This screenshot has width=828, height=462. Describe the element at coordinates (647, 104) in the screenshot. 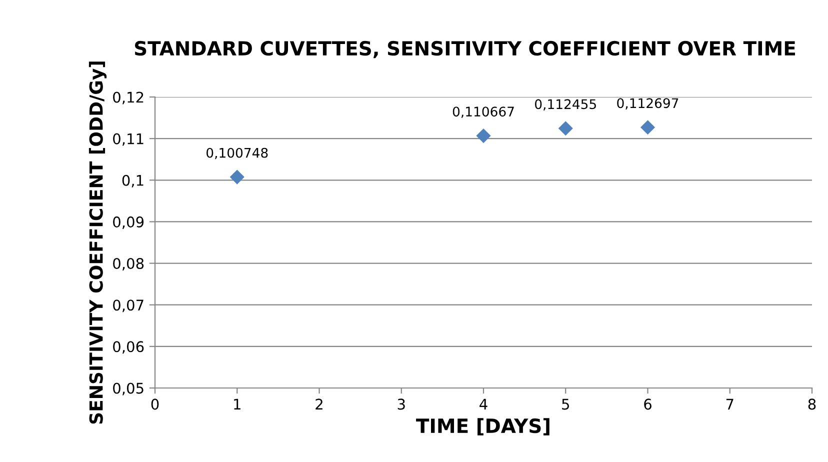

I see `data-label: 0,112697` at that location.